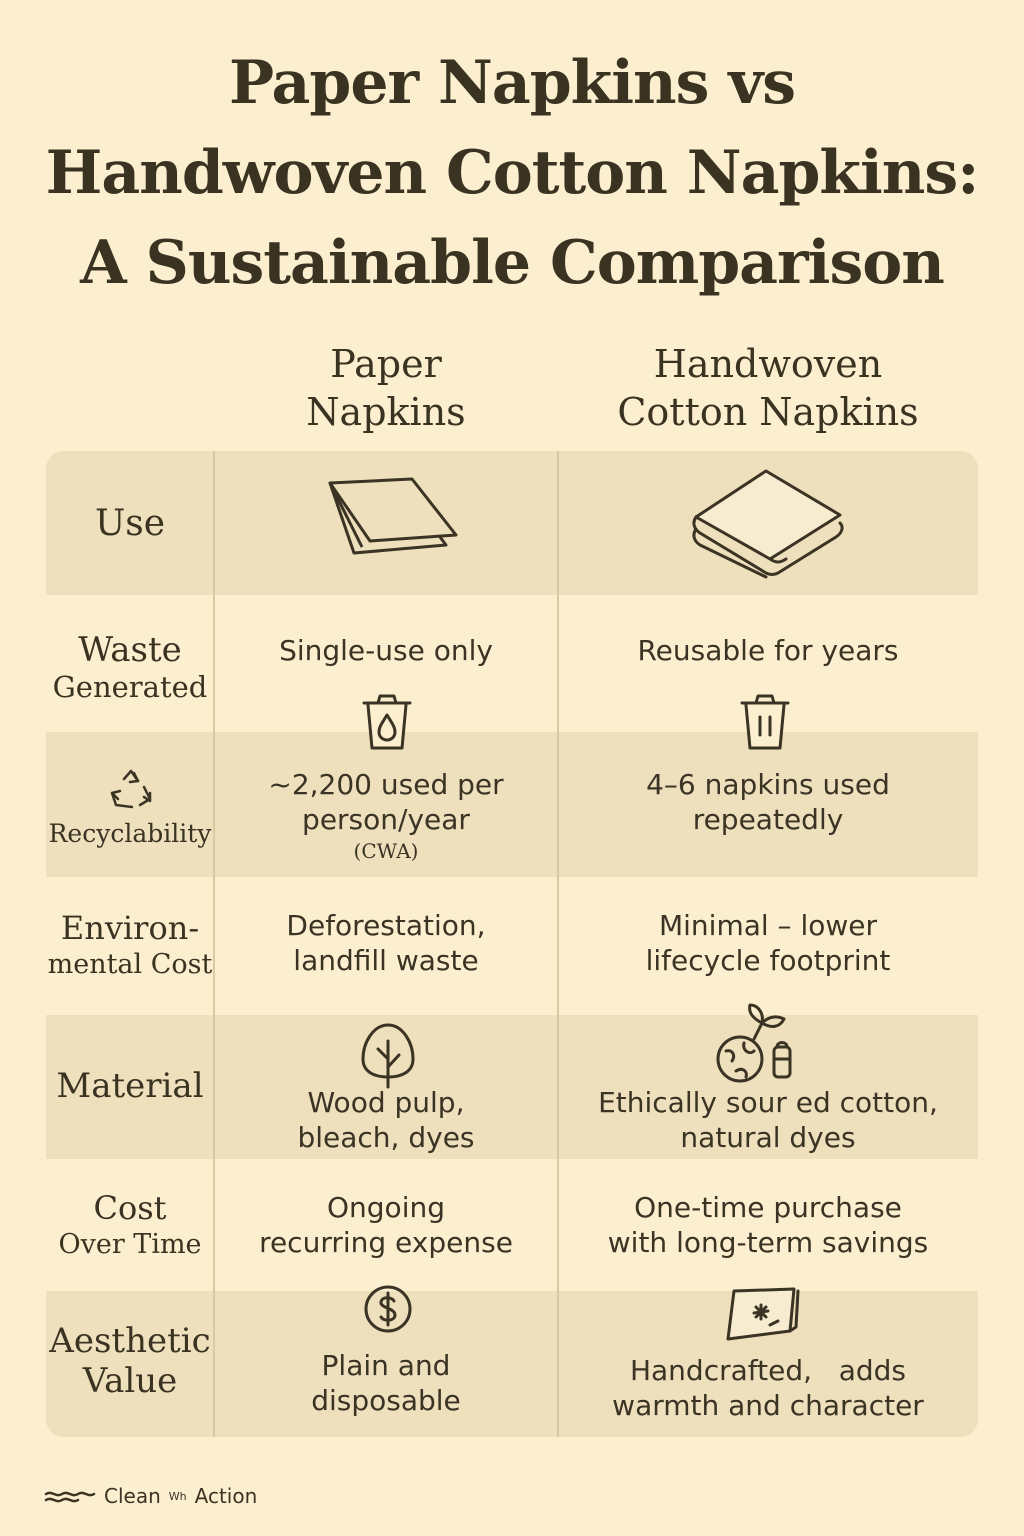  Describe the element at coordinates (130, 833) in the screenshot. I see `label-recyclability: Recyclability` at that location.